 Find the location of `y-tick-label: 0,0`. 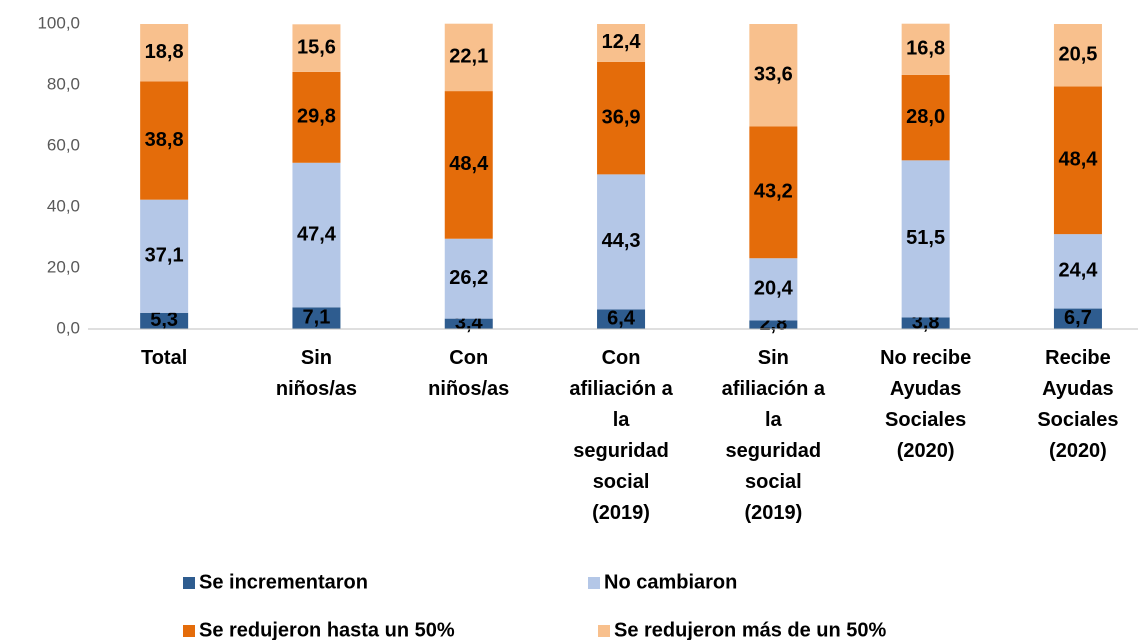

y-tick-label: 0,0 is located at coordinates (68, 327).